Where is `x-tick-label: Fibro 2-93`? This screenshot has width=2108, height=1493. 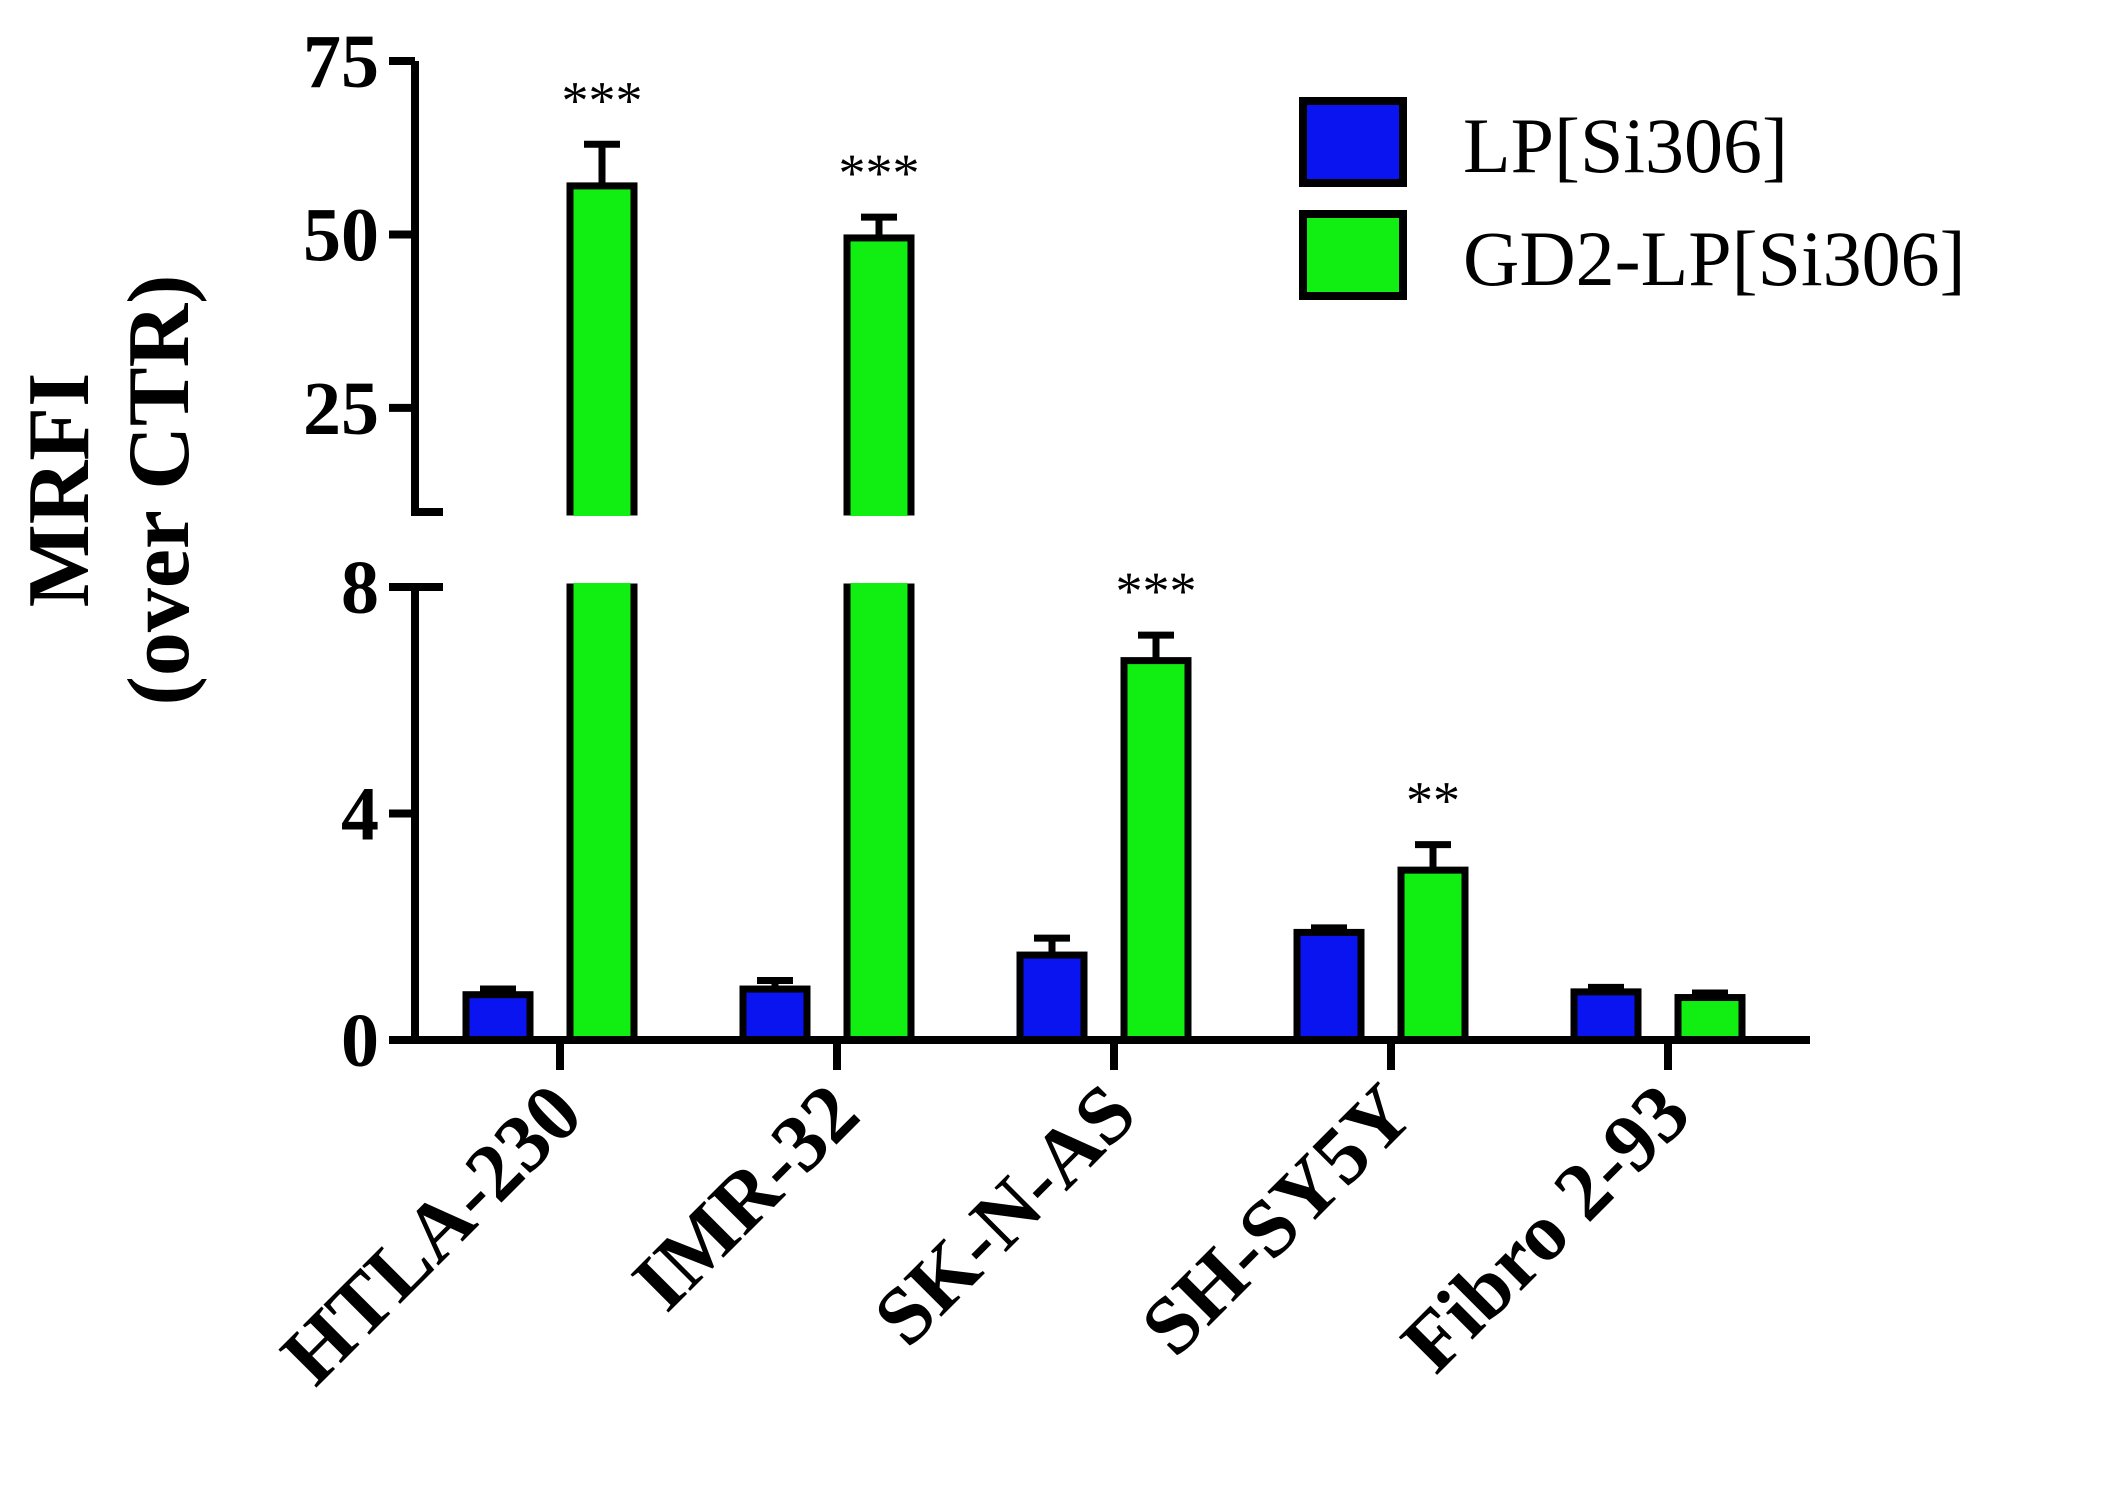
x-tick-label: Fibro 2-93 is located at coordinates (1545, 1227).